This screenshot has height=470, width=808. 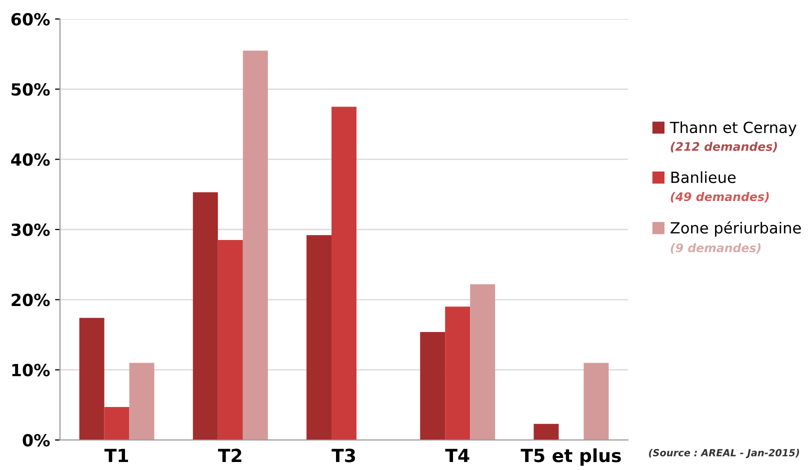 What do you see at coordinates (724, 453) in the screenshot?
I see `text: (Source : AREAL - Jan-2015)` at bounding box center [724, 453].